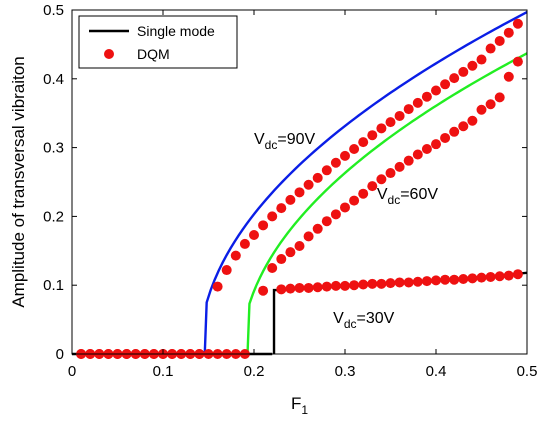 This screenshot has height=428, width=550. Describe the element at coordinates (176, 31) in the screenshot. I see `legend-label: Single mode` at that location.